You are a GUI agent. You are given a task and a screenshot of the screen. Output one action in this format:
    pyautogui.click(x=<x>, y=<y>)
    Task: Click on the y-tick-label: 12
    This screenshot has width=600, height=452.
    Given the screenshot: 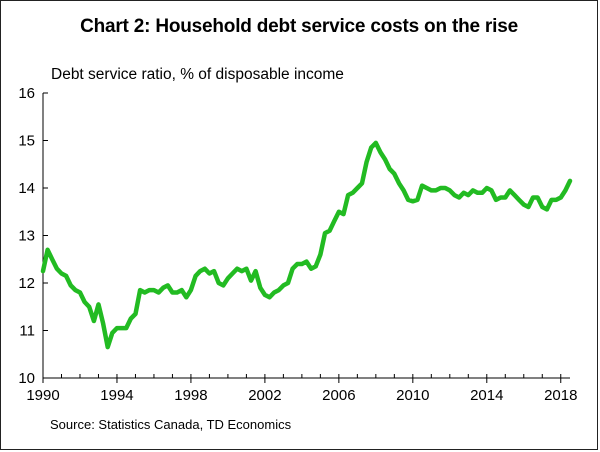 What is the action you would take?
    pyautogui.click(x=26, y=283)
    